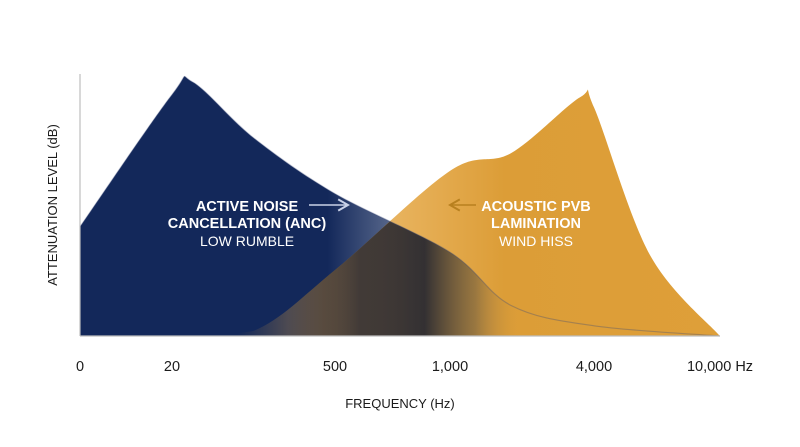 The image size is (800, 447). Describe the element at coordinates (536, 207) in the screenshot. I see `pvb-title-line-1: ACOUSTIC PVB` at that location.